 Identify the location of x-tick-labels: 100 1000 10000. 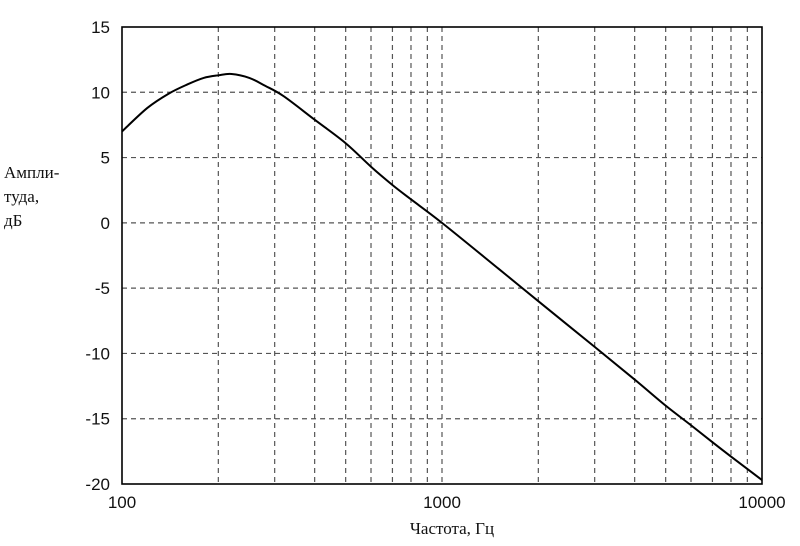
(447, 502).